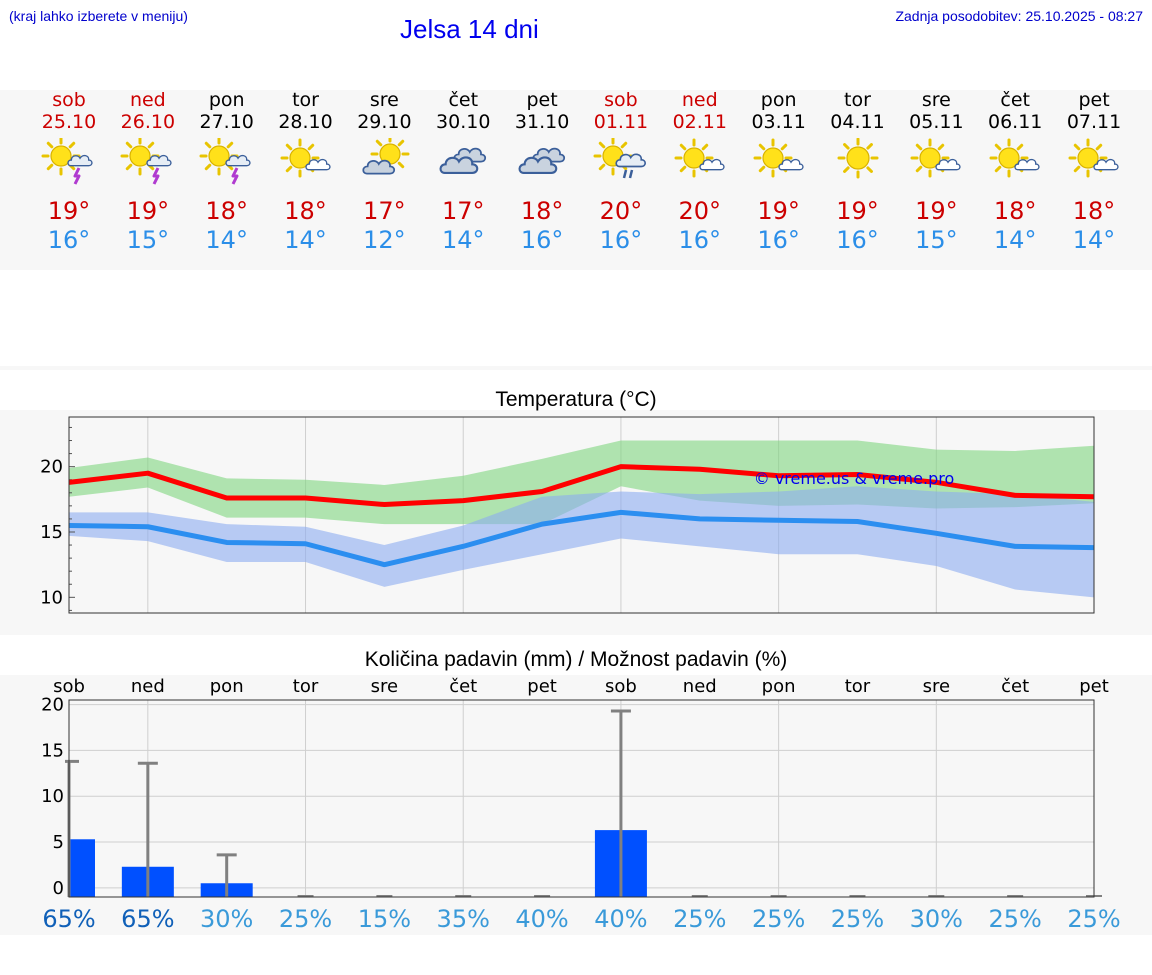 The height and width of the screenshot is (975, 1152). What do you see at coordinates (576, 399) in the screenshot?
I see `temp-chart-title: Temperatura (°C)` at bounding box center [576, 399].